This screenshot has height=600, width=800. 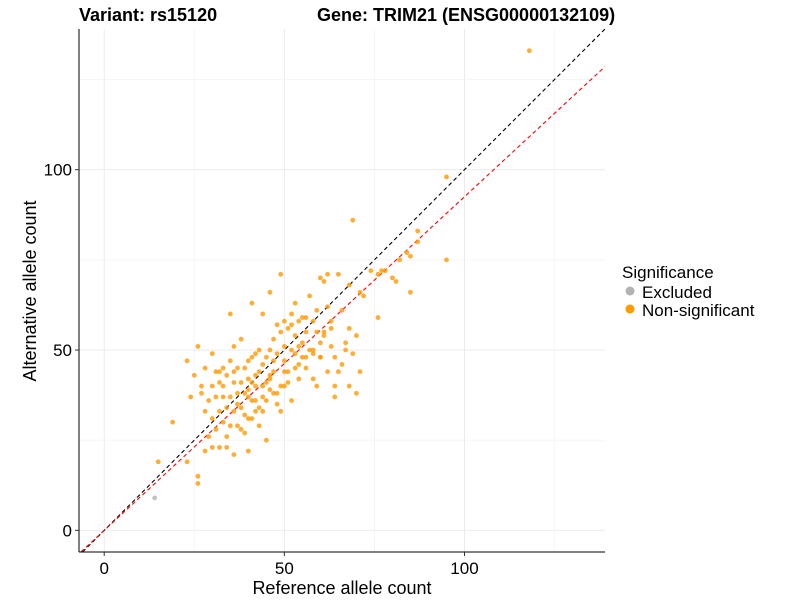 What do you see at coordinates (466, 15) in the screenshot?
I see `gene-title: Gene: TRIM21 (ENSG00000132109)` at bounding box center [466, 15].